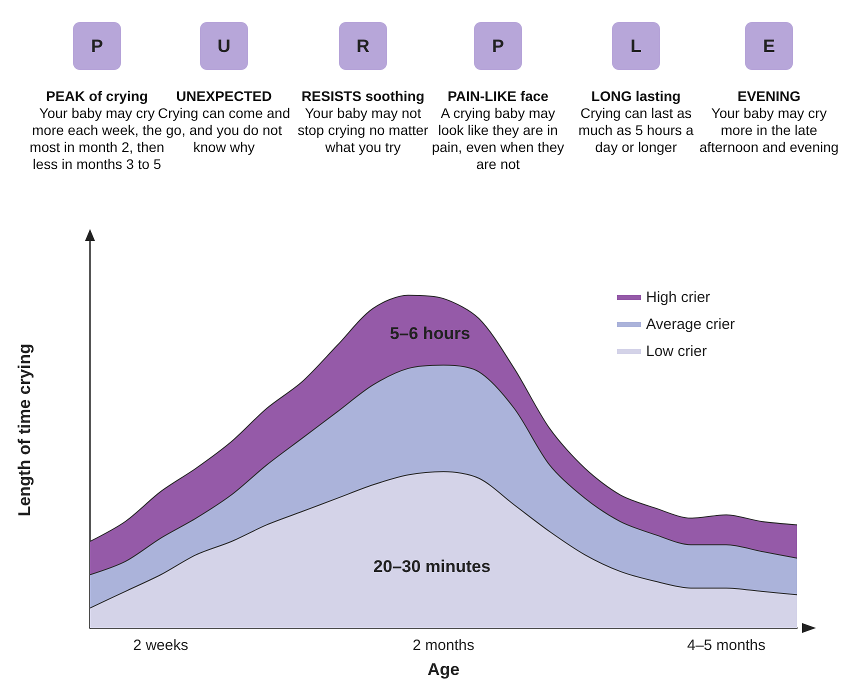 The image size is (863, 689). What do you see at coordinates (769, 46) in the screenshot?
I see `letter-tile: E` at bounding box center [769, 46].